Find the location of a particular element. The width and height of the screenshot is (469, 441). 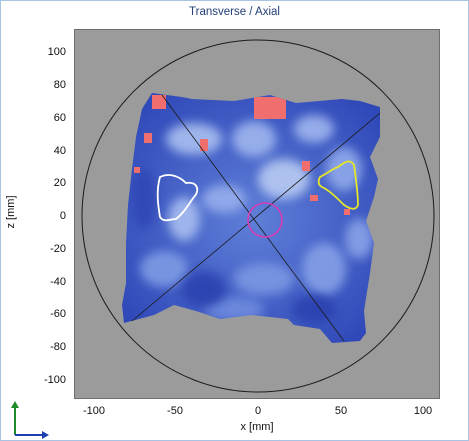

y-tick: 0 is located at coordinates (62, 216).